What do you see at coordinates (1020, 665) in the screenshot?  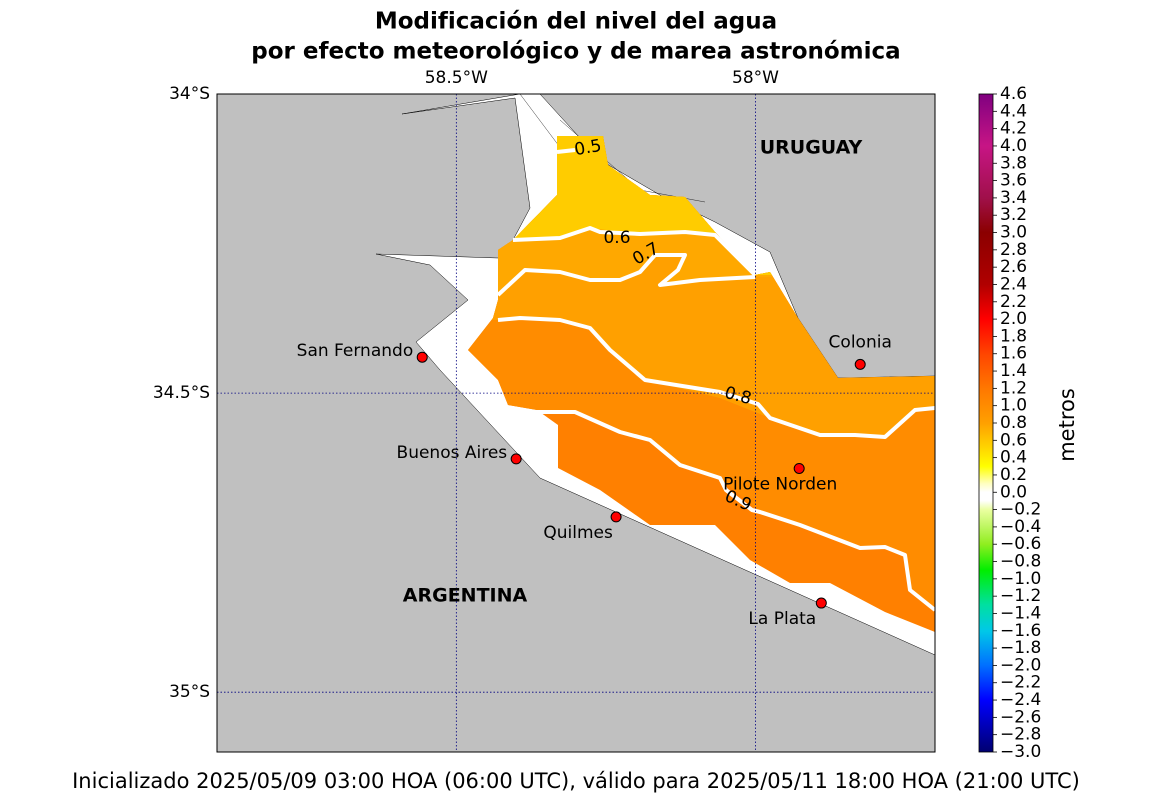 I see `colorbar-tick-label: −2.0` at bounding box center [1020, 665].